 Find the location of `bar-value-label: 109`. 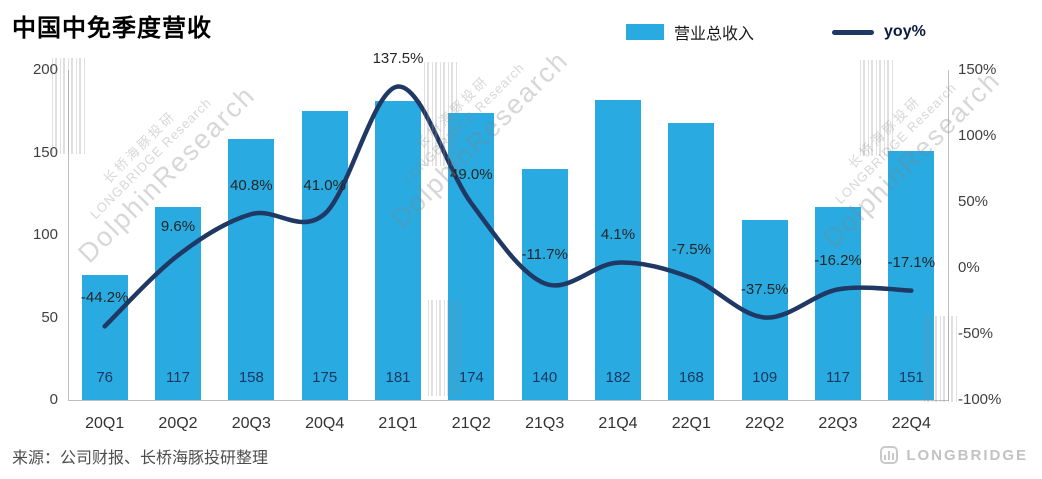

bar-value-label: 109 is located at coordinates (765, 377).